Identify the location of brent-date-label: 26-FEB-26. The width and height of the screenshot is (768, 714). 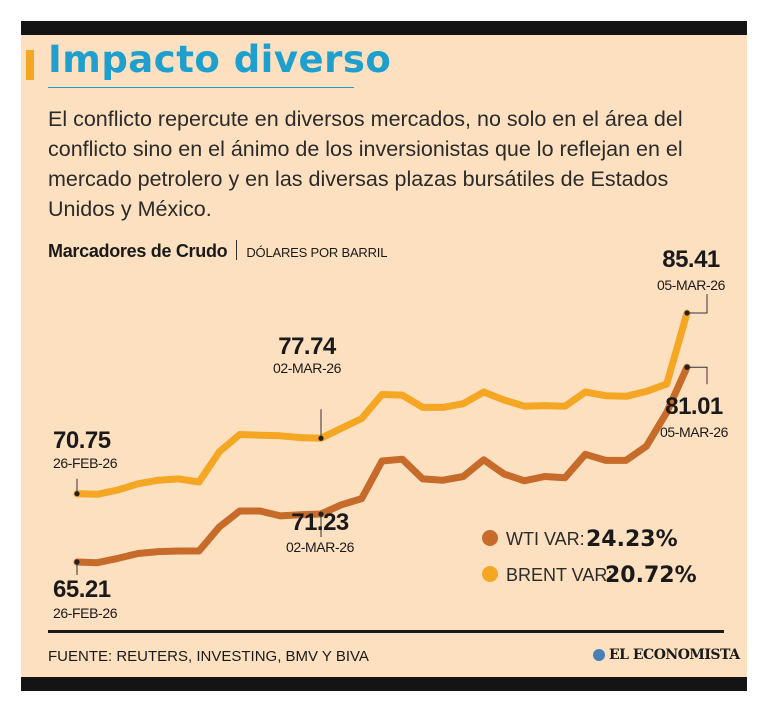
(85, 463).